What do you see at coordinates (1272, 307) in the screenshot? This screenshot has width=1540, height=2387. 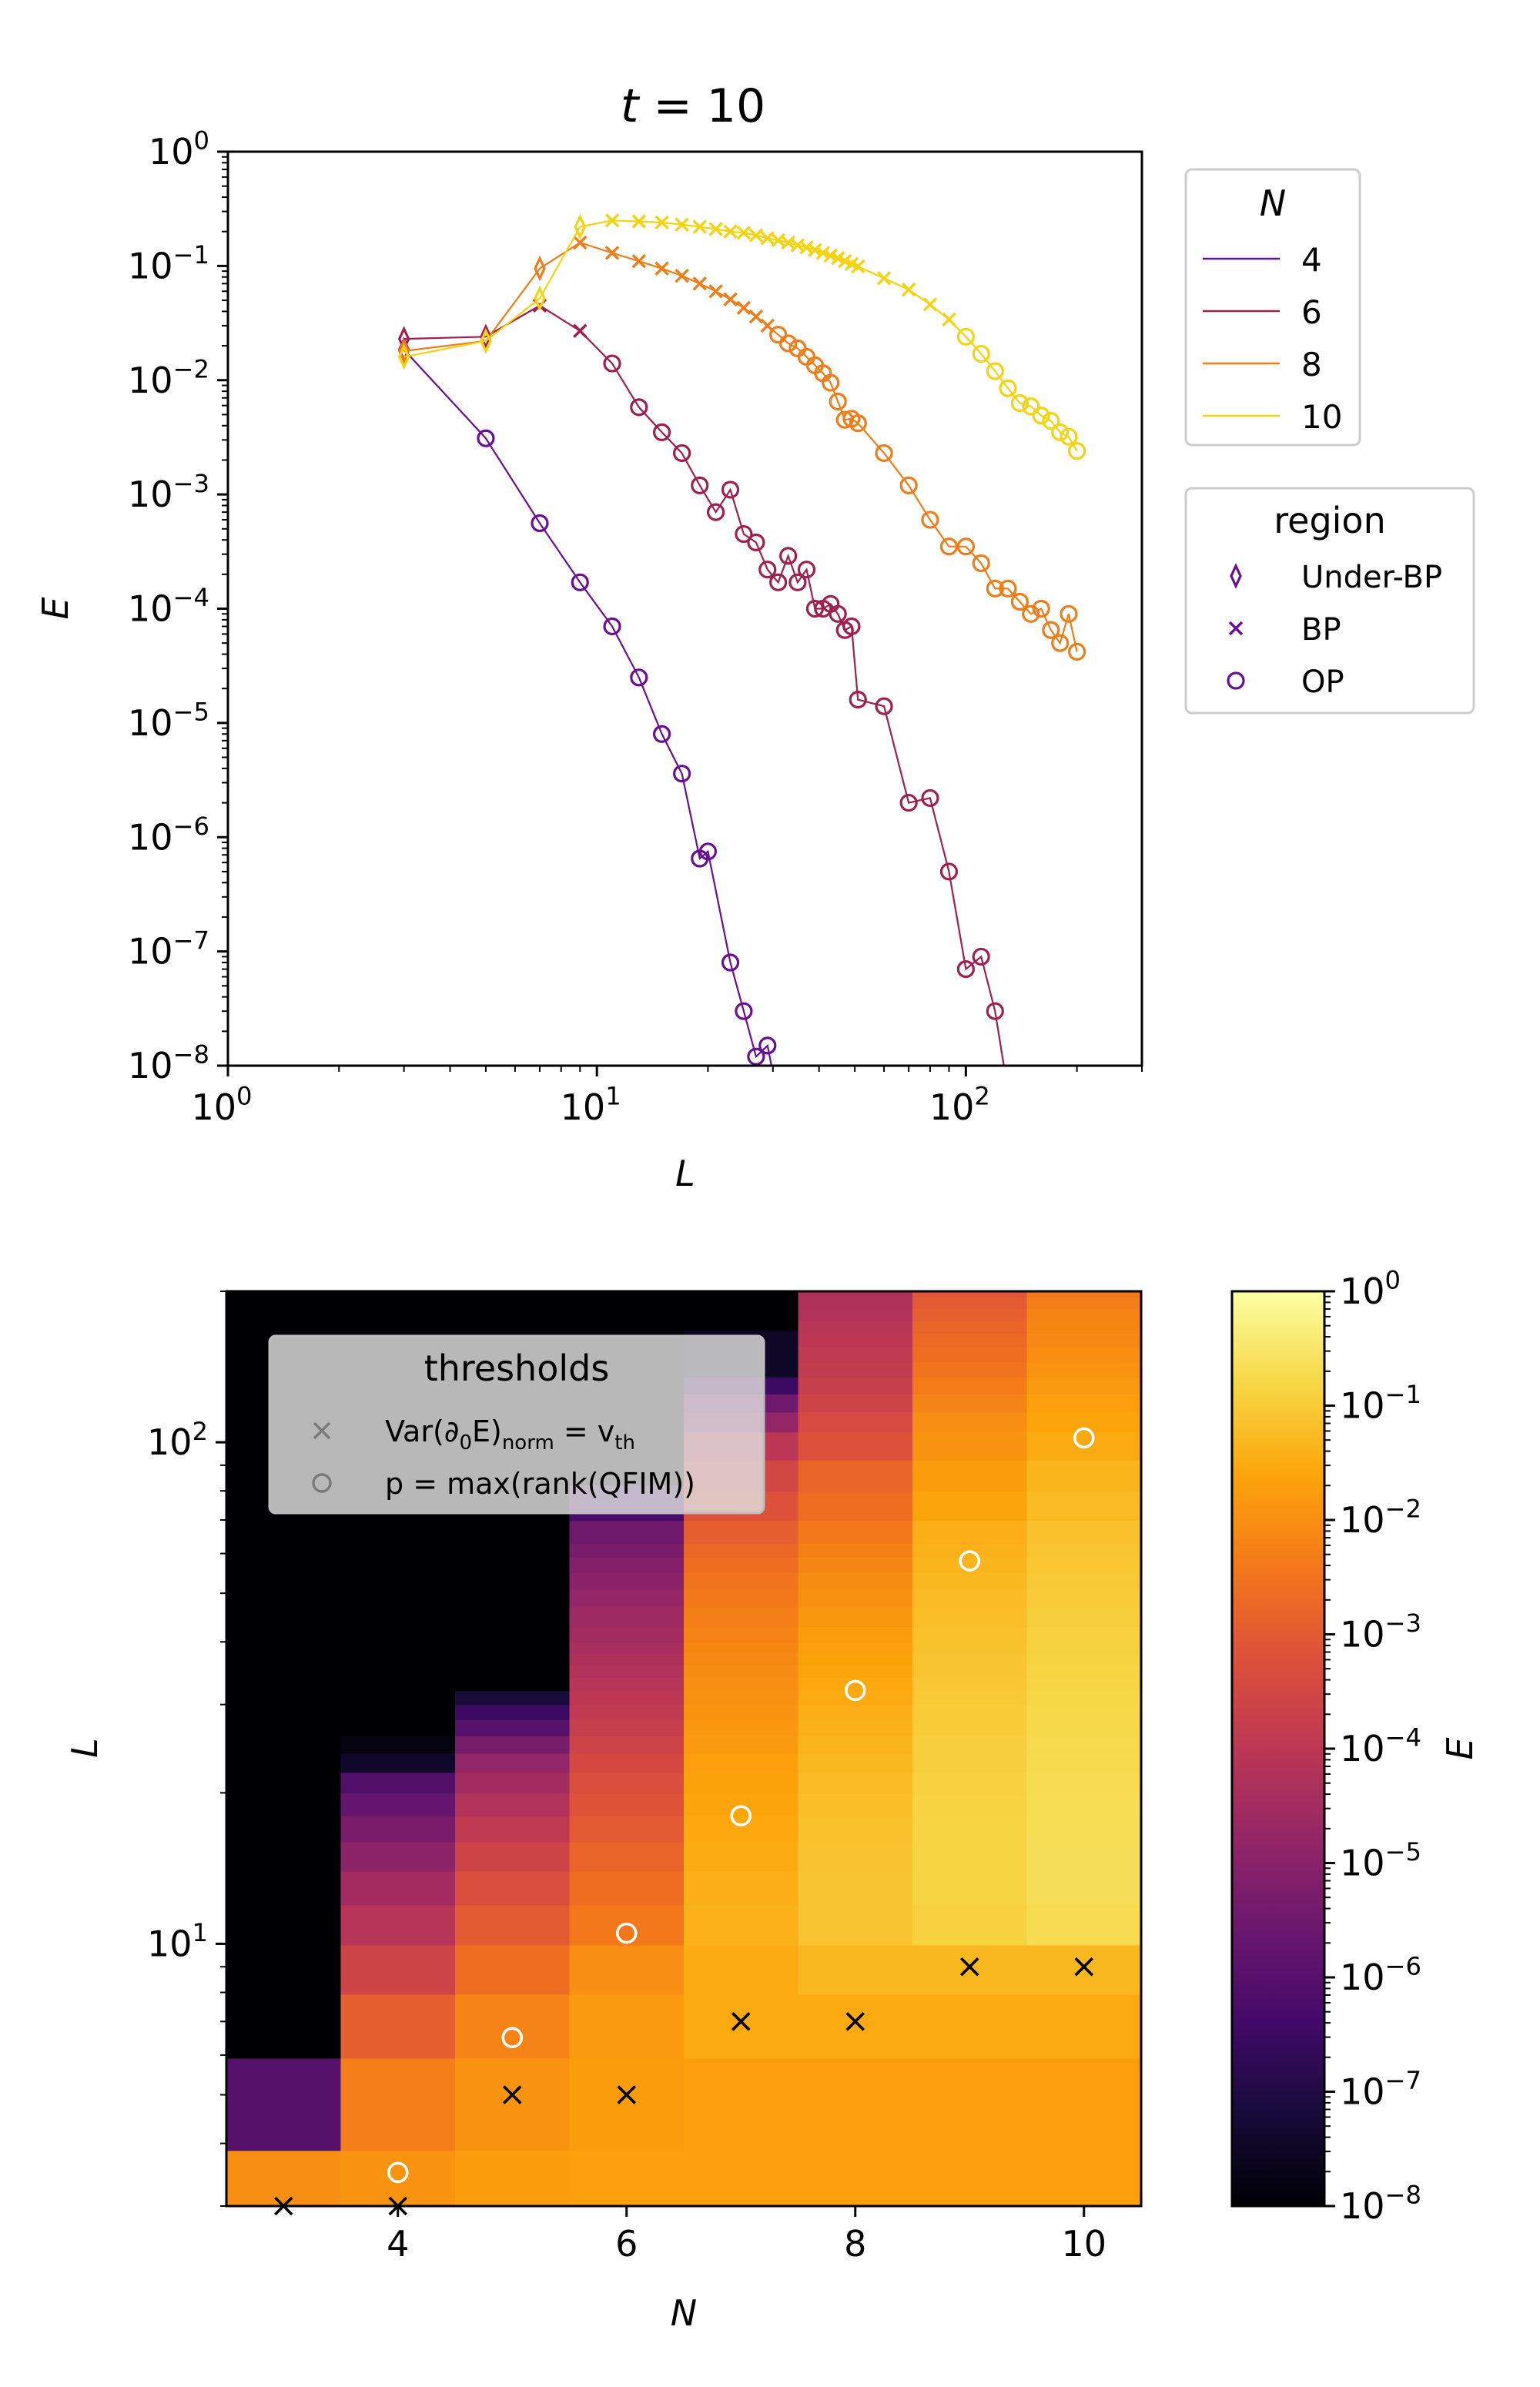 I see `legend-n: N 4 6 8 10` at bounding box center [1272, 307].